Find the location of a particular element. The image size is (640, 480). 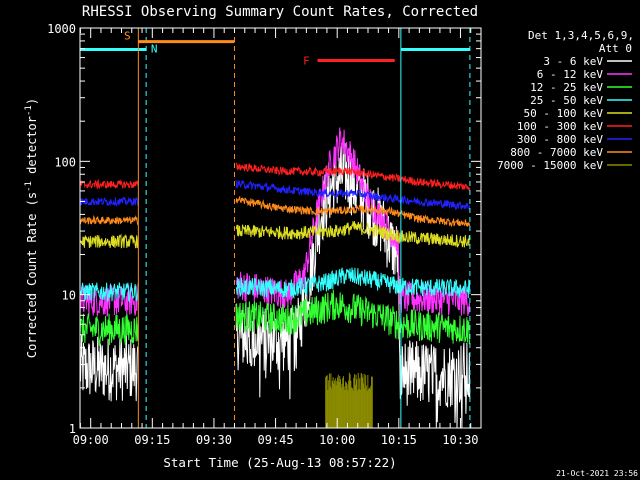

y-axis-label-main: Corrected Count Rate (s is located at coordinates (32, 275).